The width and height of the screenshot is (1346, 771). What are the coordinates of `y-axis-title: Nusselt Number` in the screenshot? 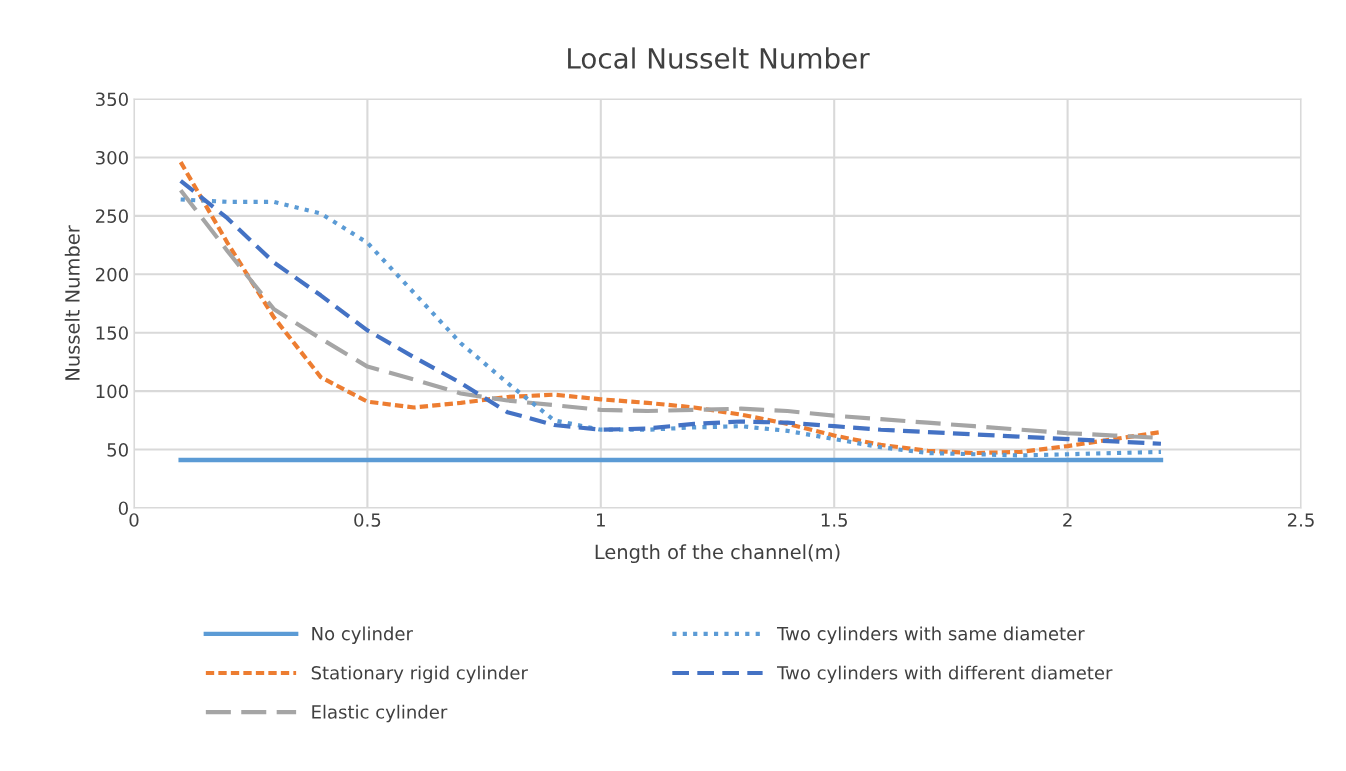 It's located at (72, 302).